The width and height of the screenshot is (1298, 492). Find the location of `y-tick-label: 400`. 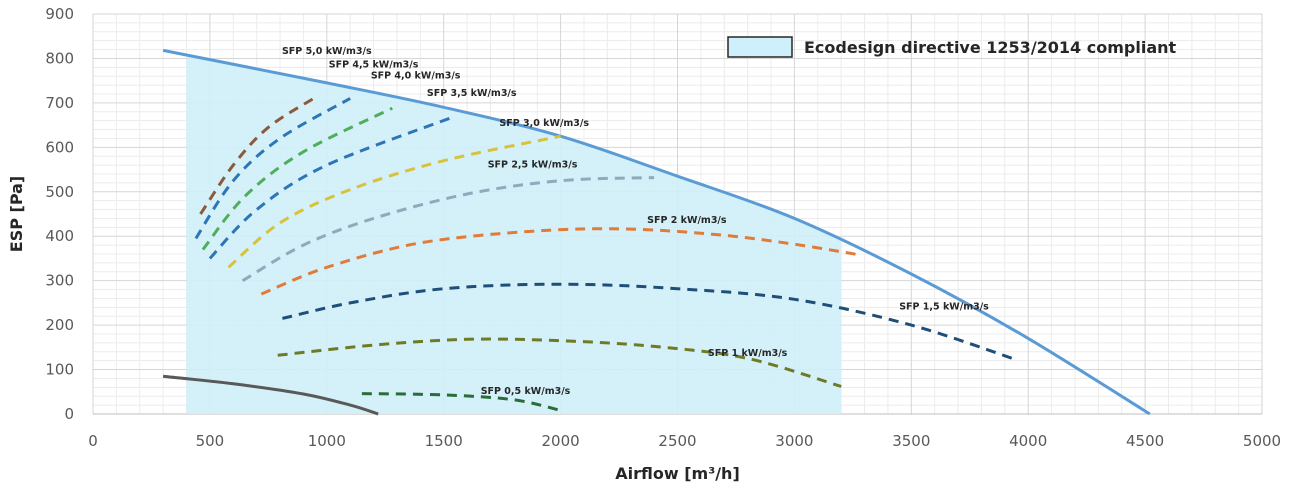

y-tick-label: 400 is located at coordinates (59, 236).